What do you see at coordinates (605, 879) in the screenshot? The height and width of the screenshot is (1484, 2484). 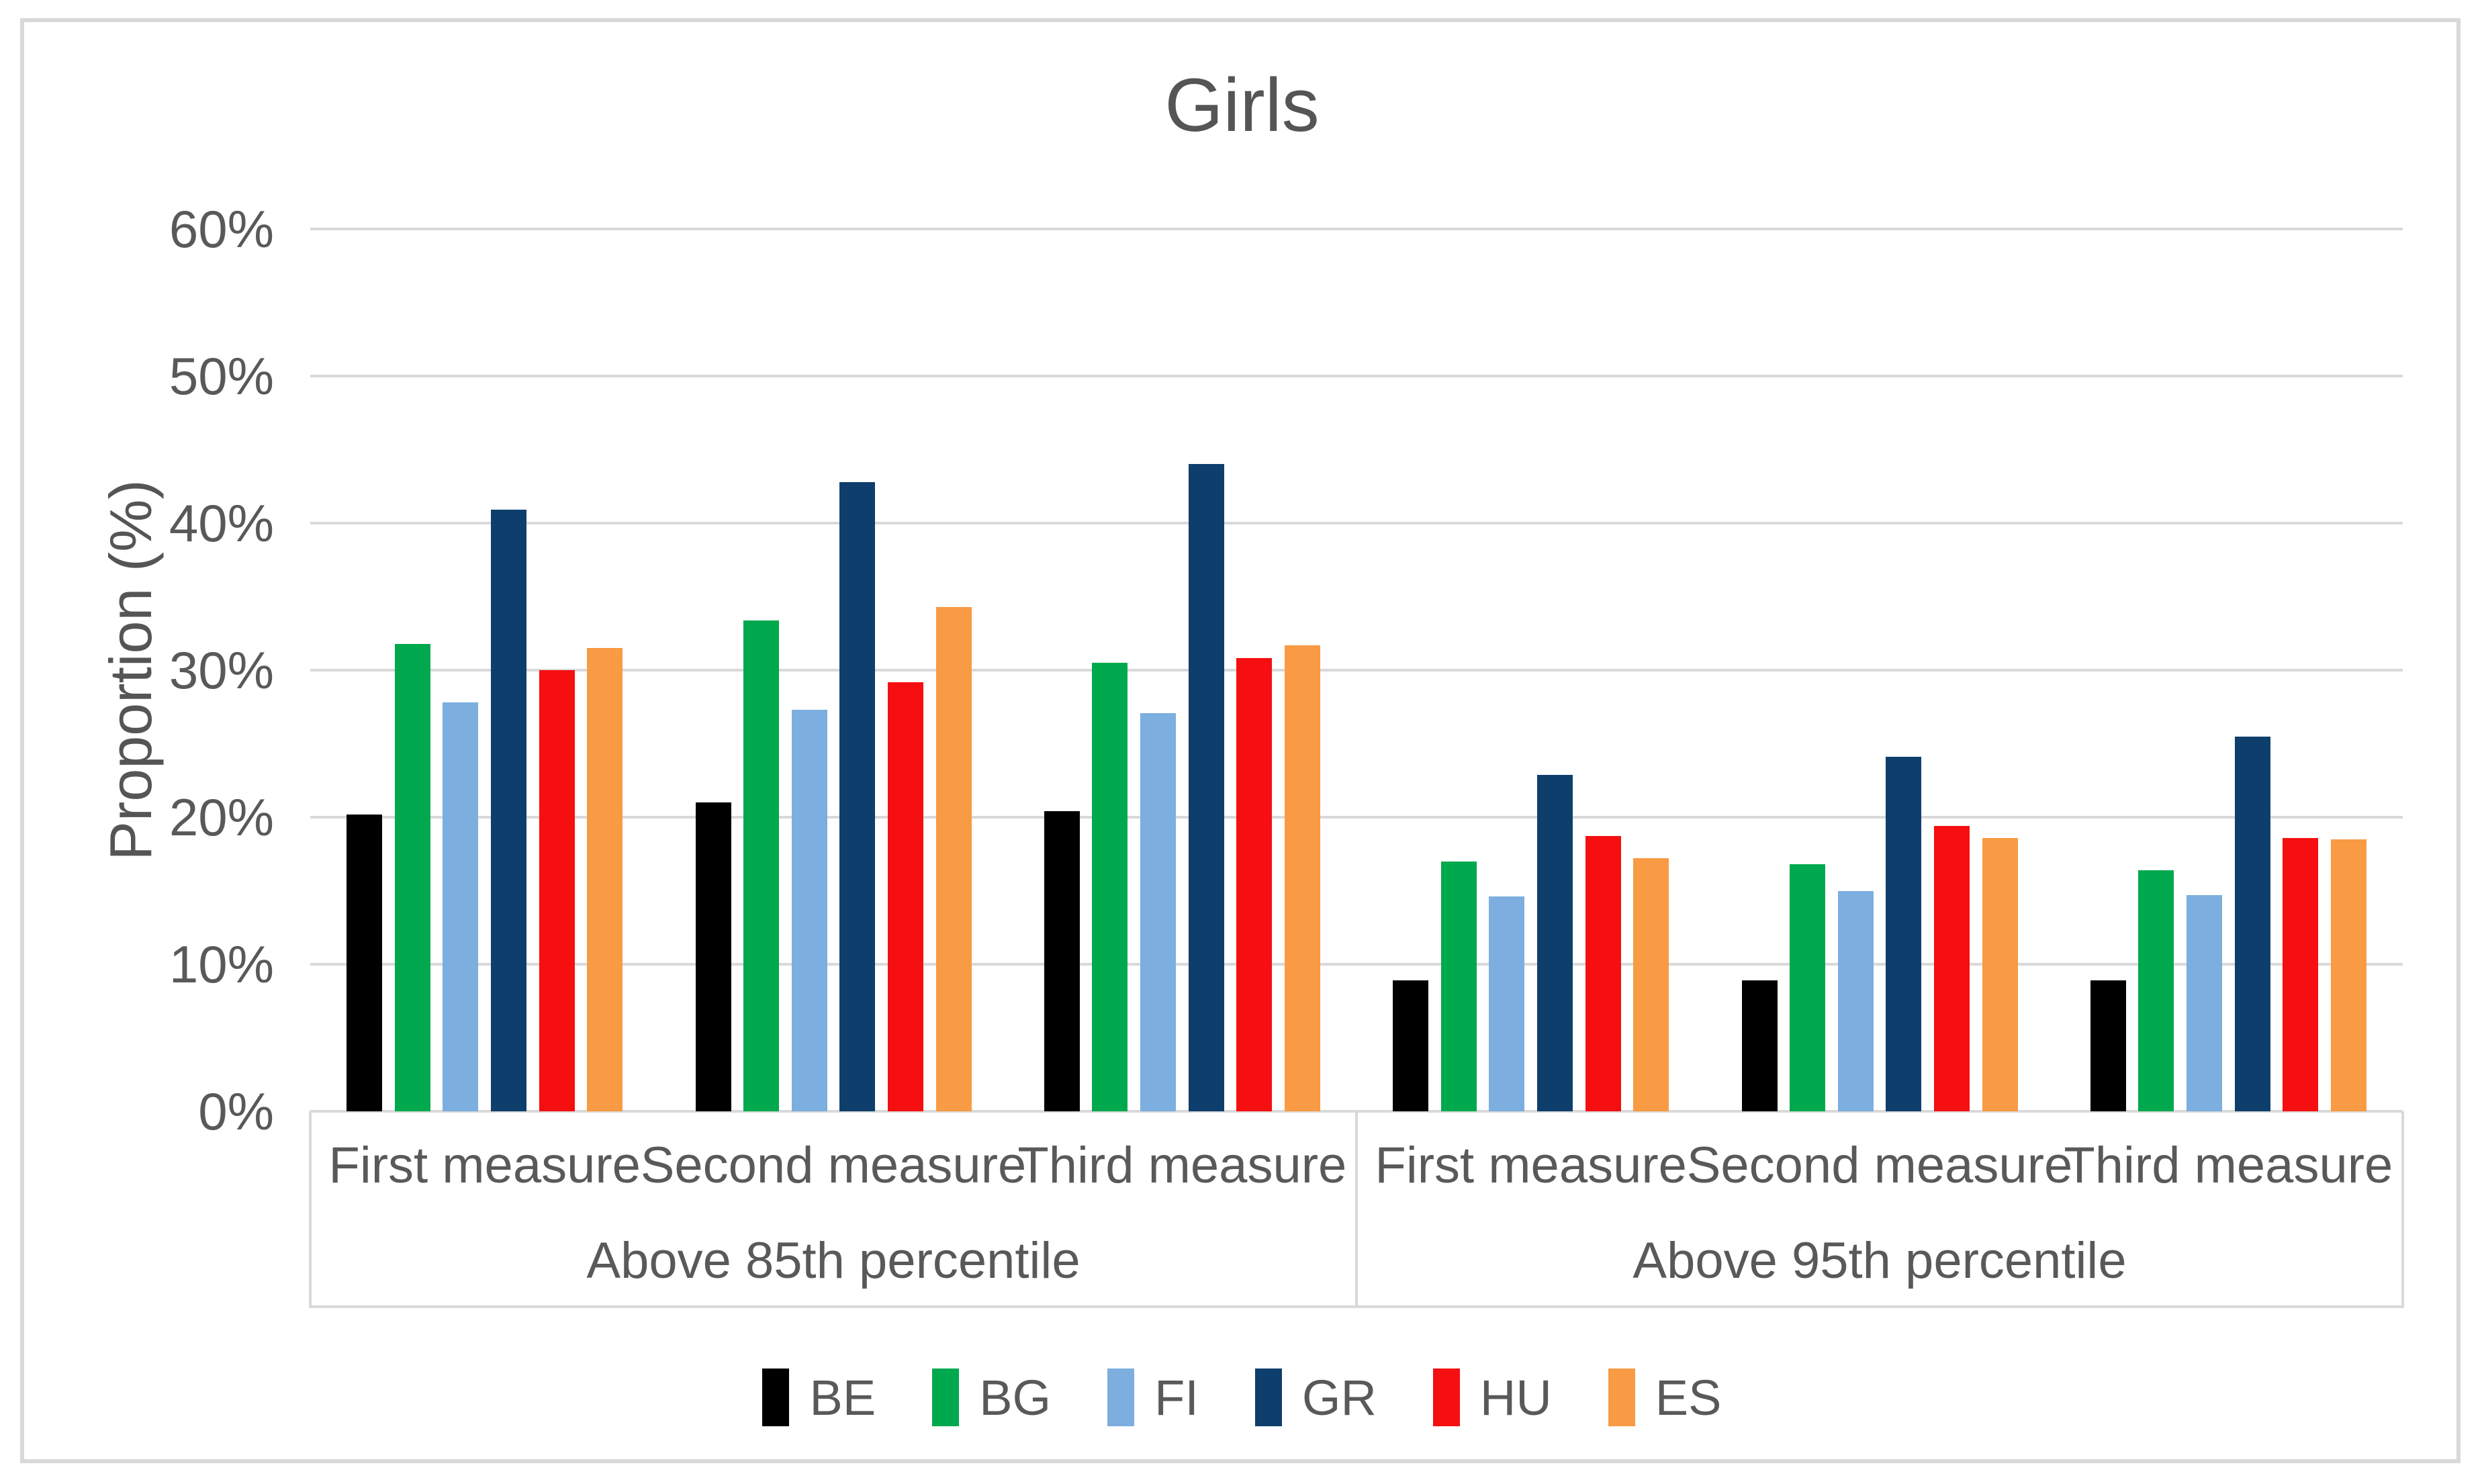 I see `bar-ES-cat1` at bounding box center [605, 879].